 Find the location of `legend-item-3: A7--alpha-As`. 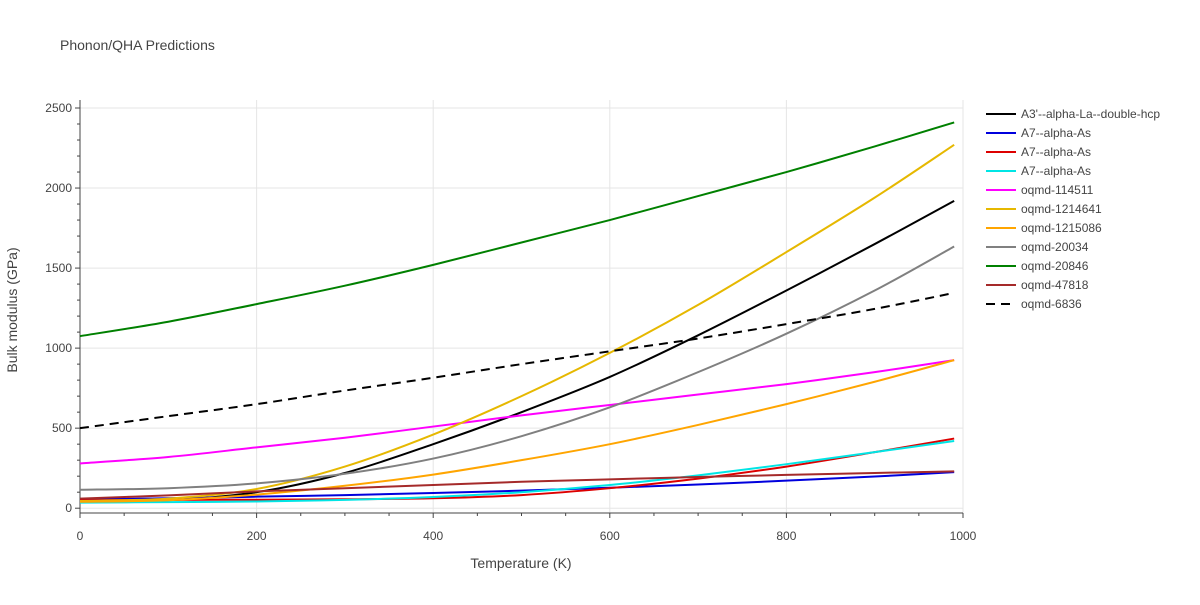

legend-item-3: A7--alpha-As is located at coordinates (1038, 171).